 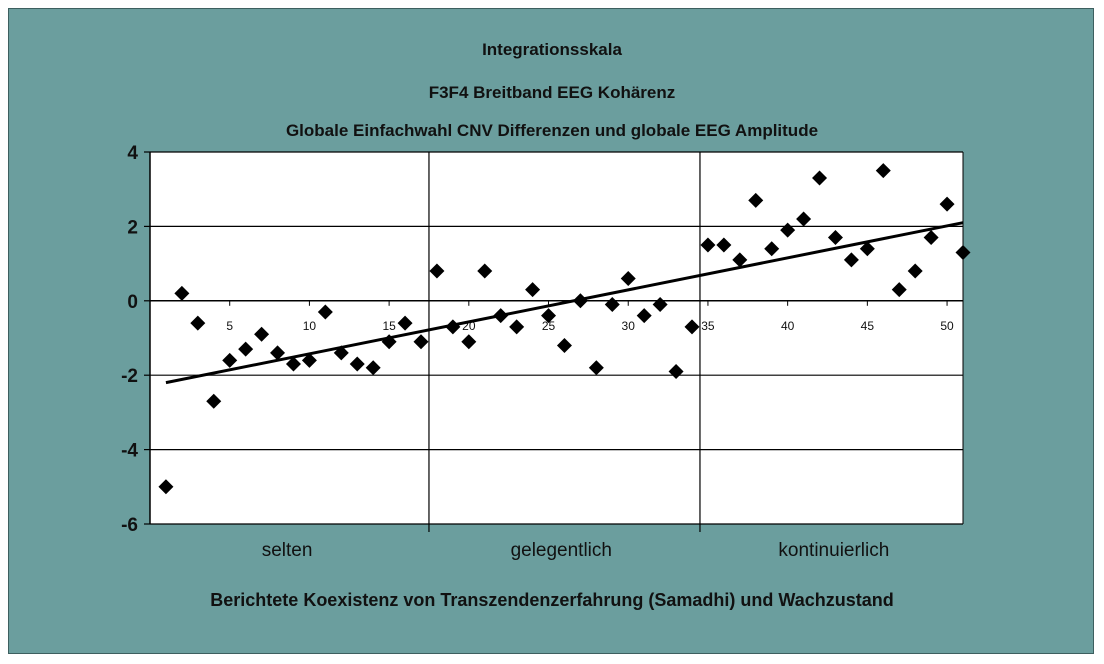 What do you see at coordinates (552, 92) in the screenshot?
I see `chart-title-line-2: F3F4 Breitband EEG Kohärenz` at bounding box center [552, 92].